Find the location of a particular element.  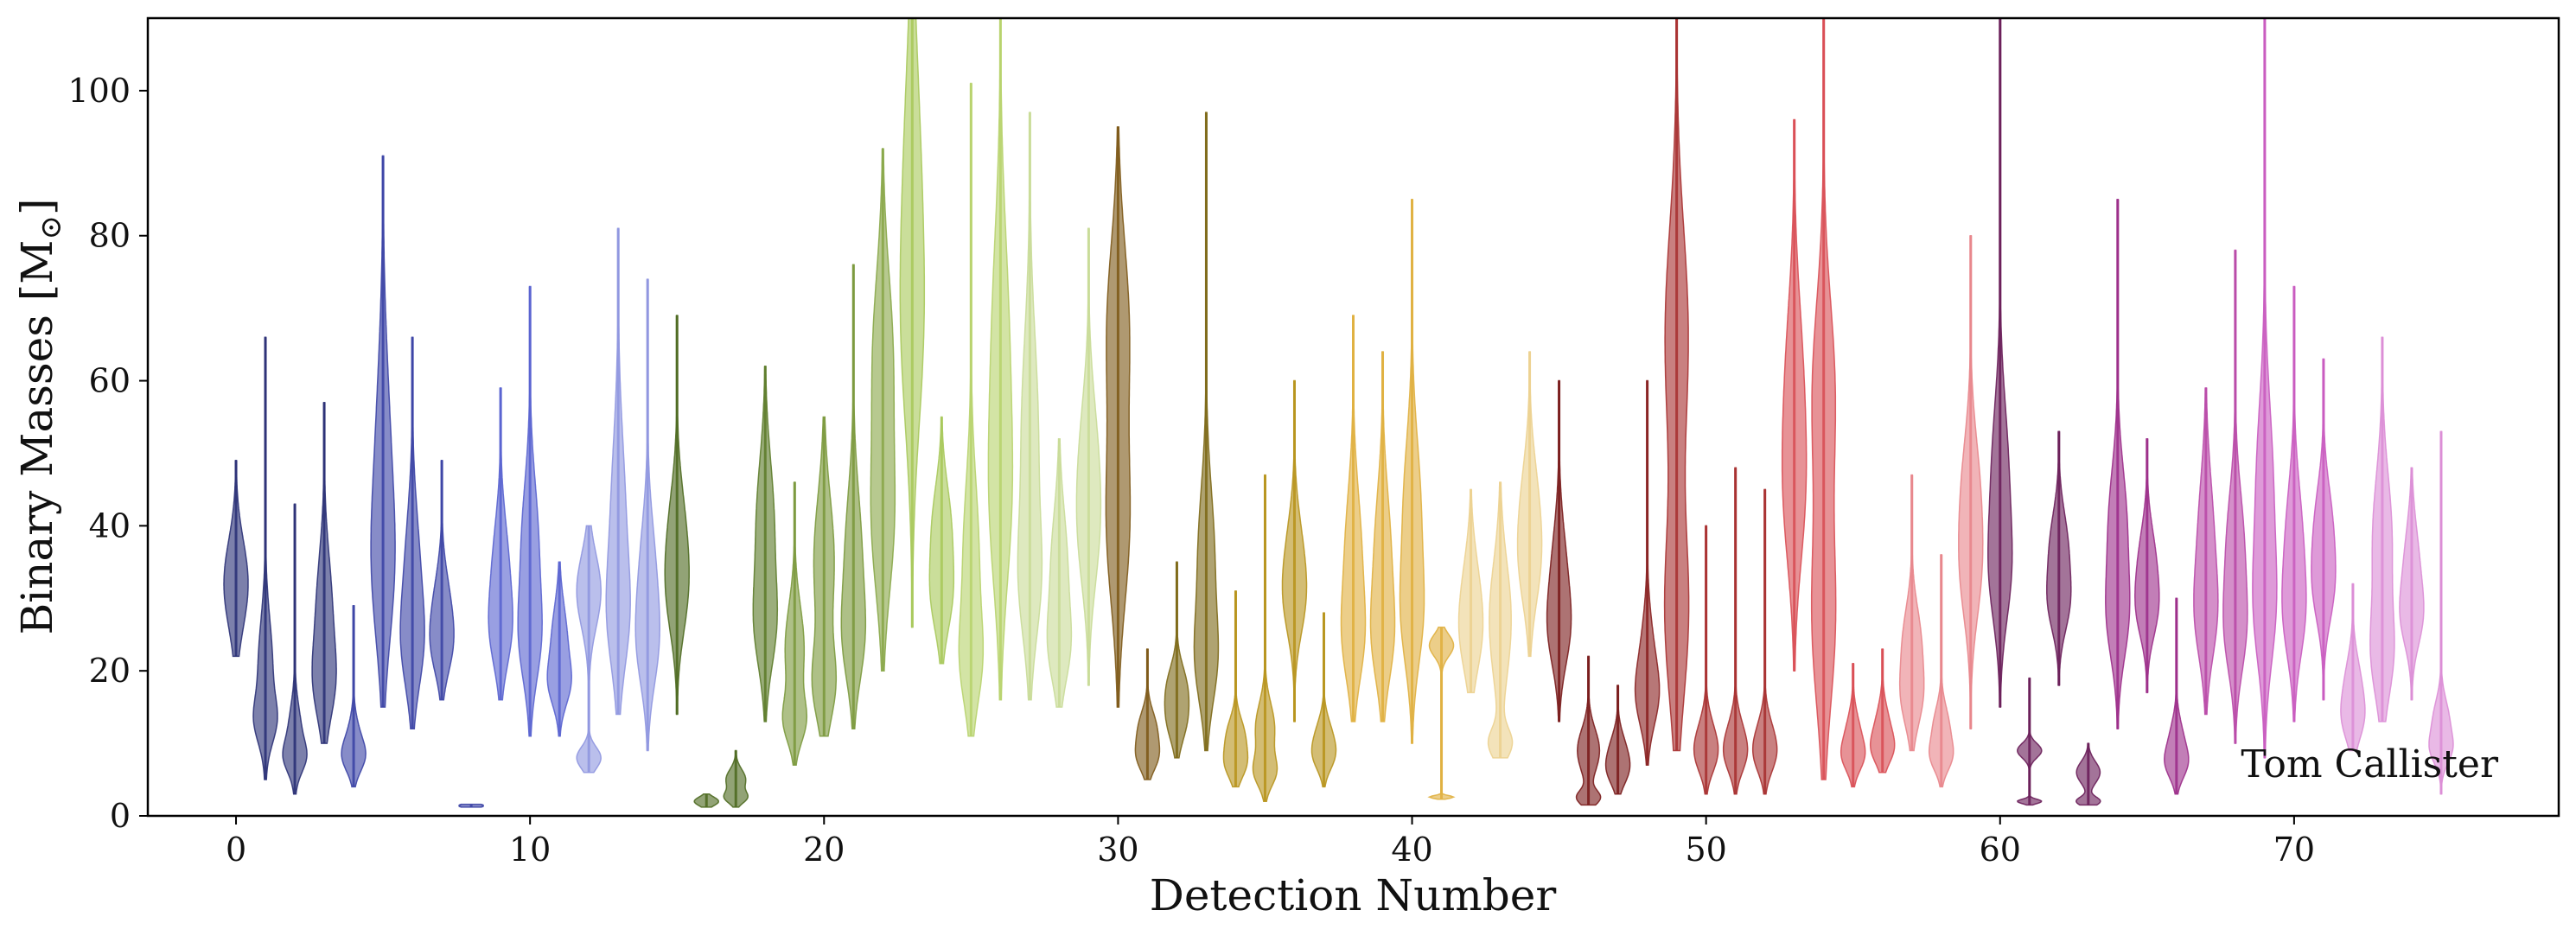

y-tick-label: 20 is located at coordinates (110, 671).